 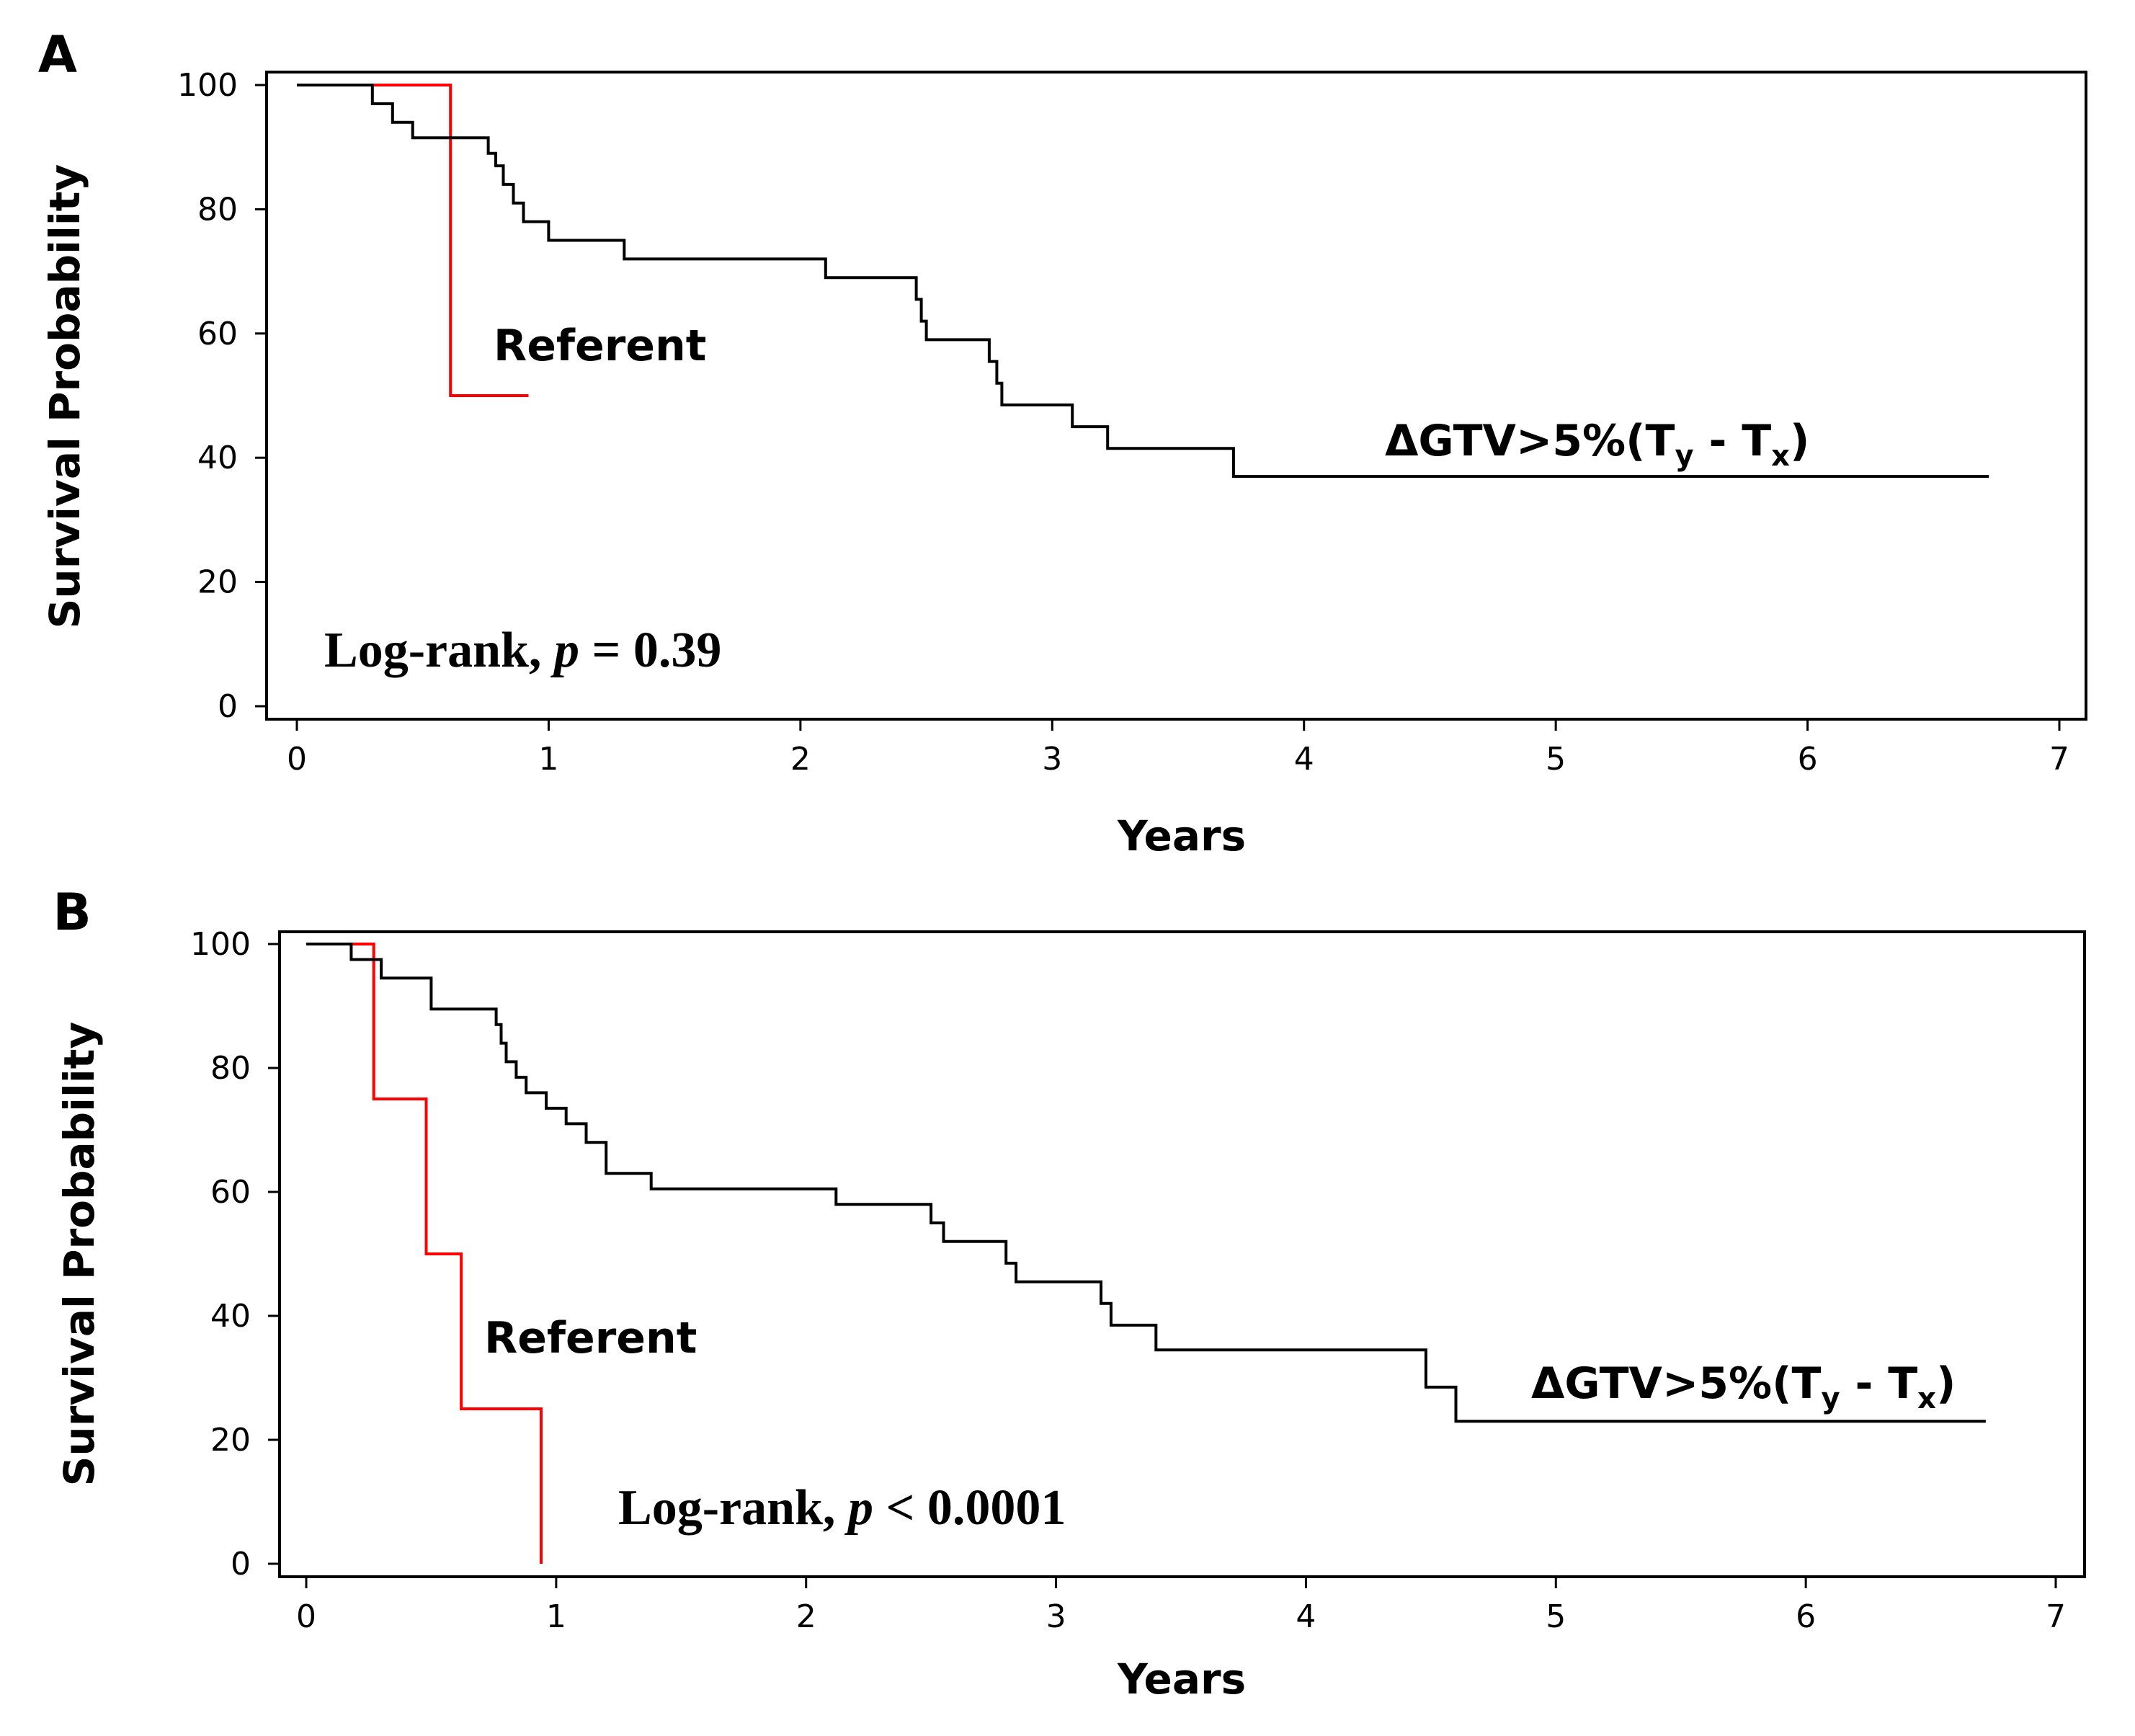 What do you see at coordinates (1597, 444) in the screenshot?
I see `panel-a-dgtv-label: ΔGTV>5%(Ty​ - Tx​)` at bounding box center [1597, 444].